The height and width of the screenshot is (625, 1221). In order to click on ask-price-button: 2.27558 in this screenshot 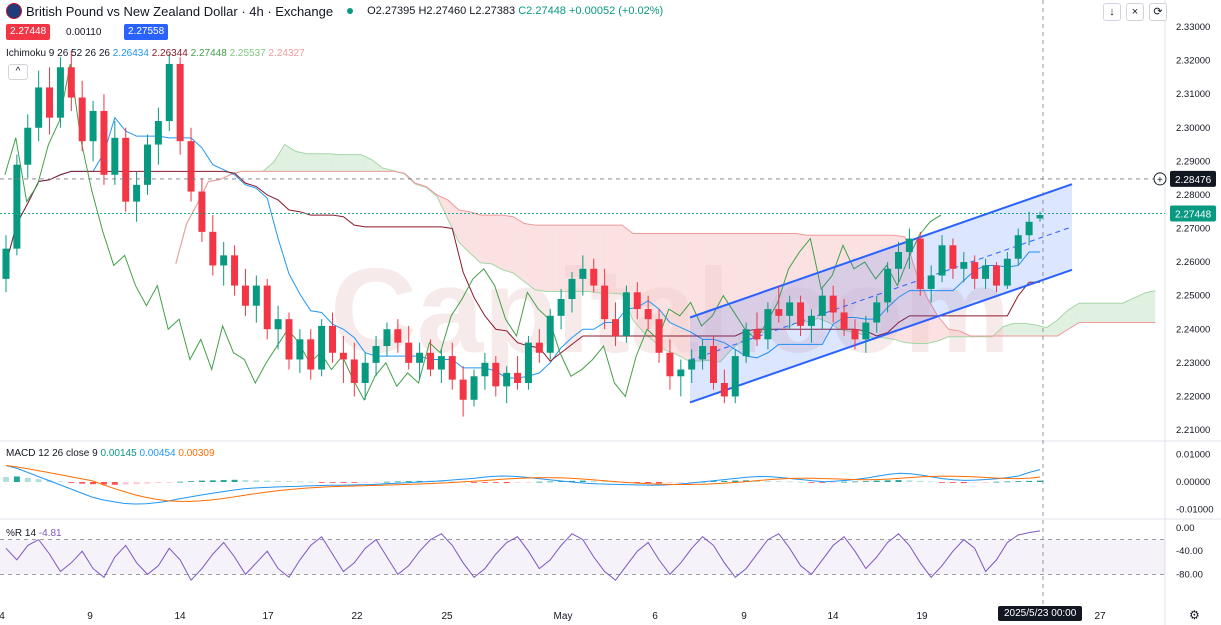, I will do `click(146, 32)`.